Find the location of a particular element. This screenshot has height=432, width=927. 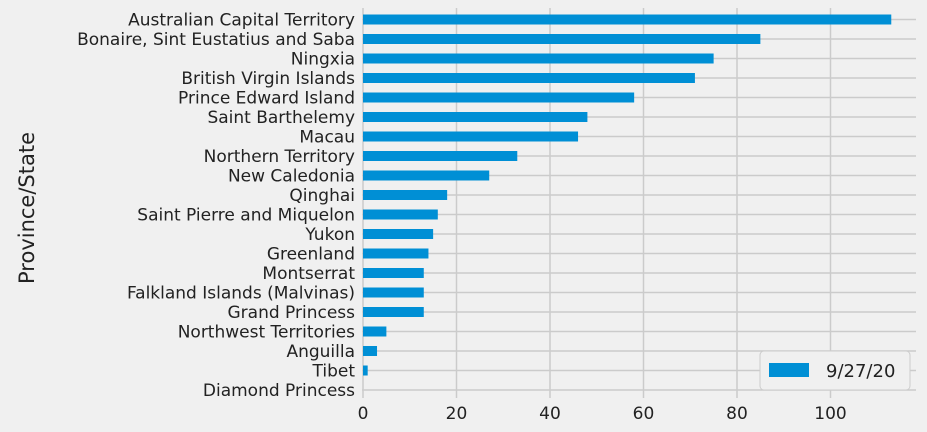

x-tick-label: 40 is located at coordinates (550, 414).